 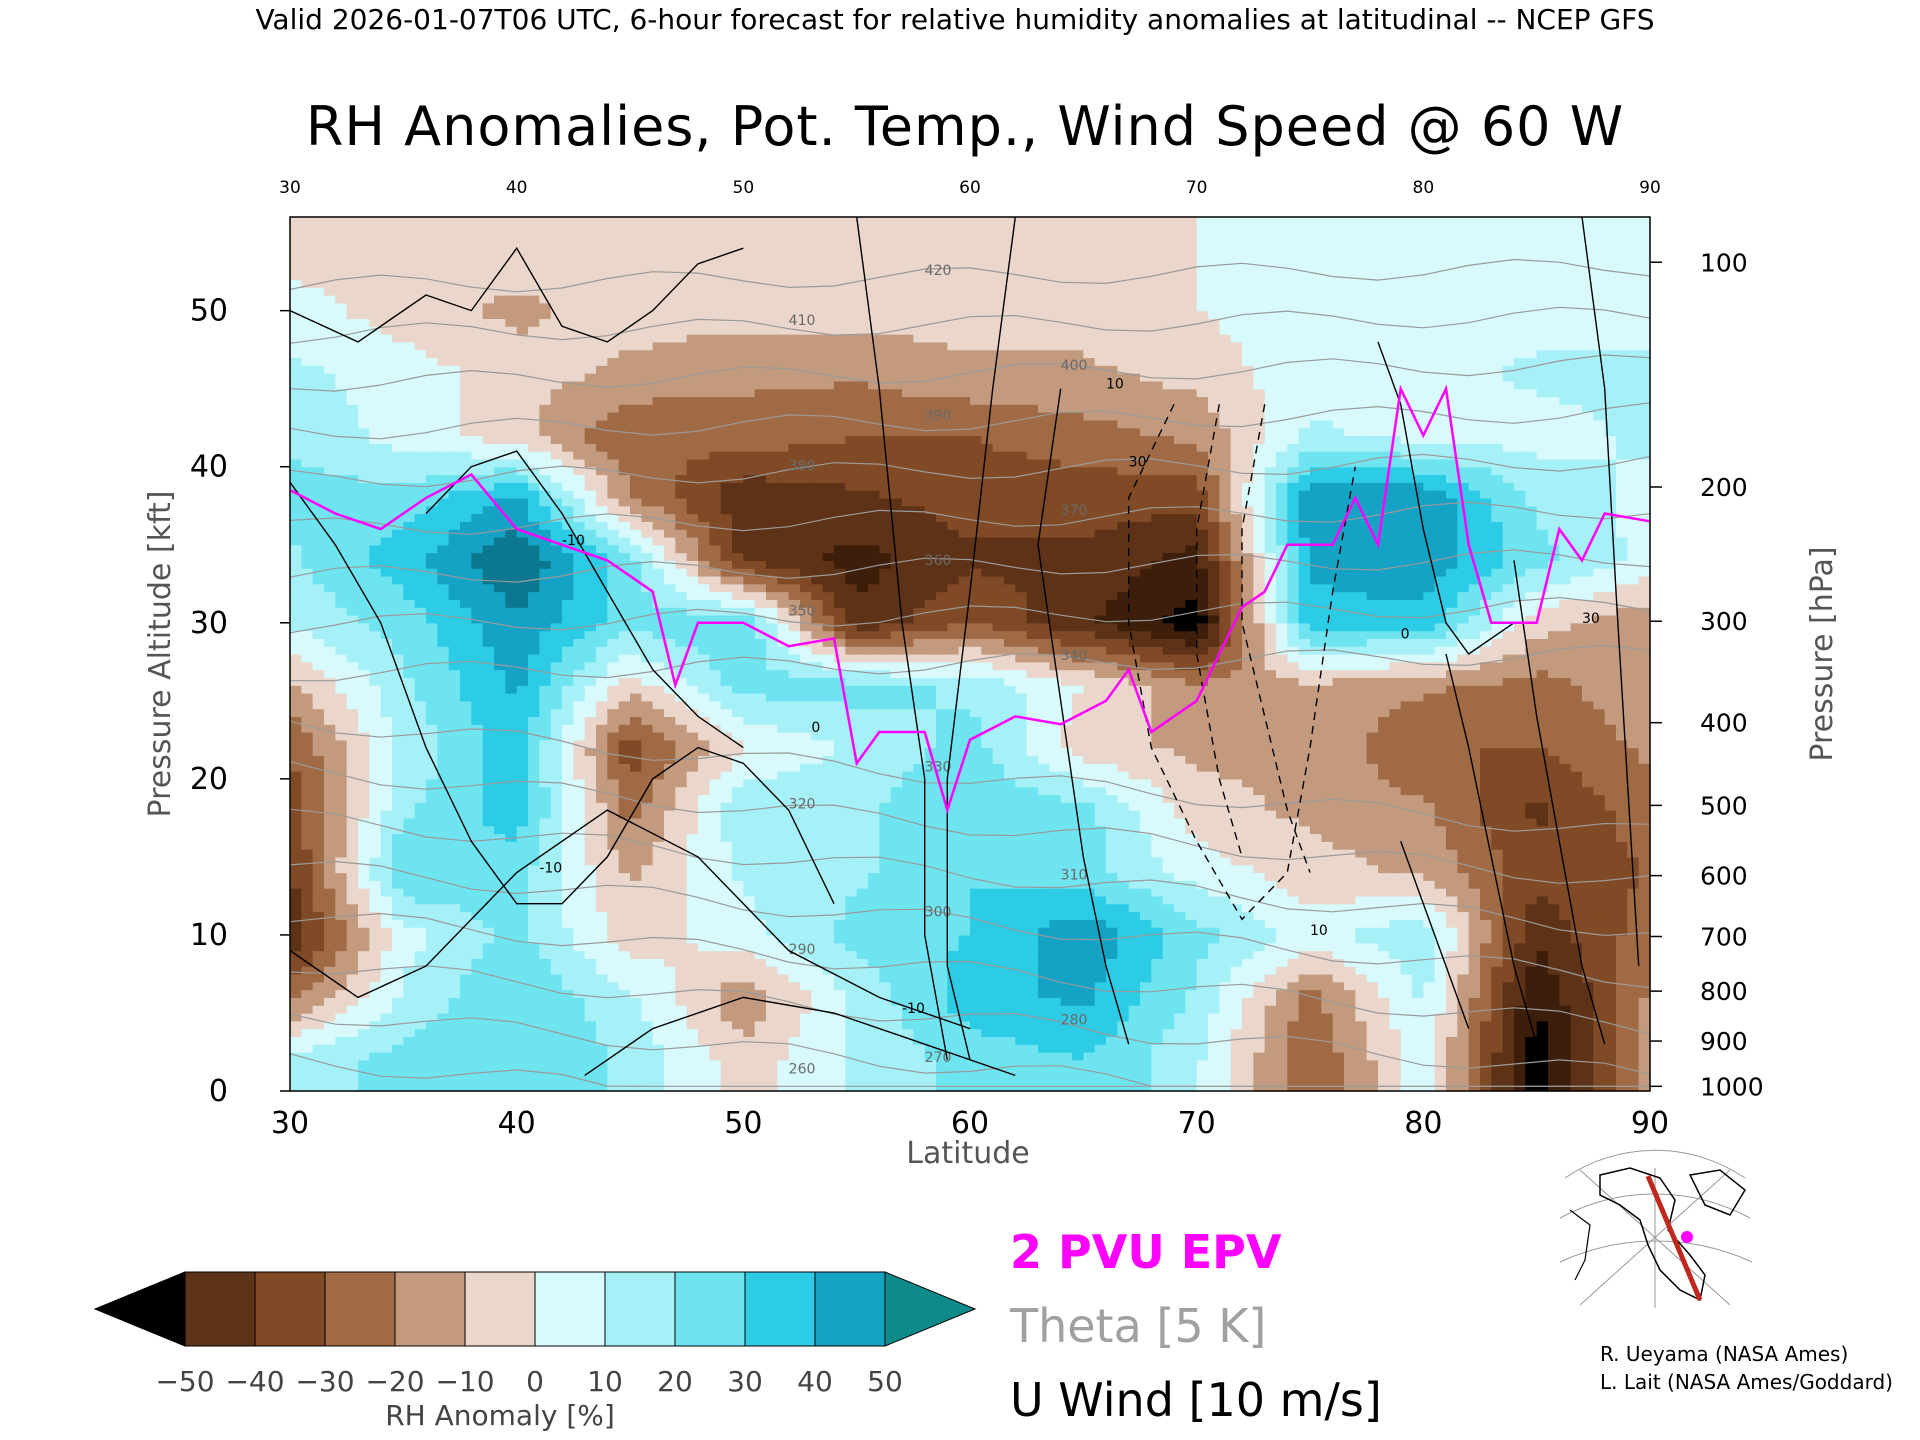 I want to click on x-tick-label: 40, so click(x=517, y=1123).